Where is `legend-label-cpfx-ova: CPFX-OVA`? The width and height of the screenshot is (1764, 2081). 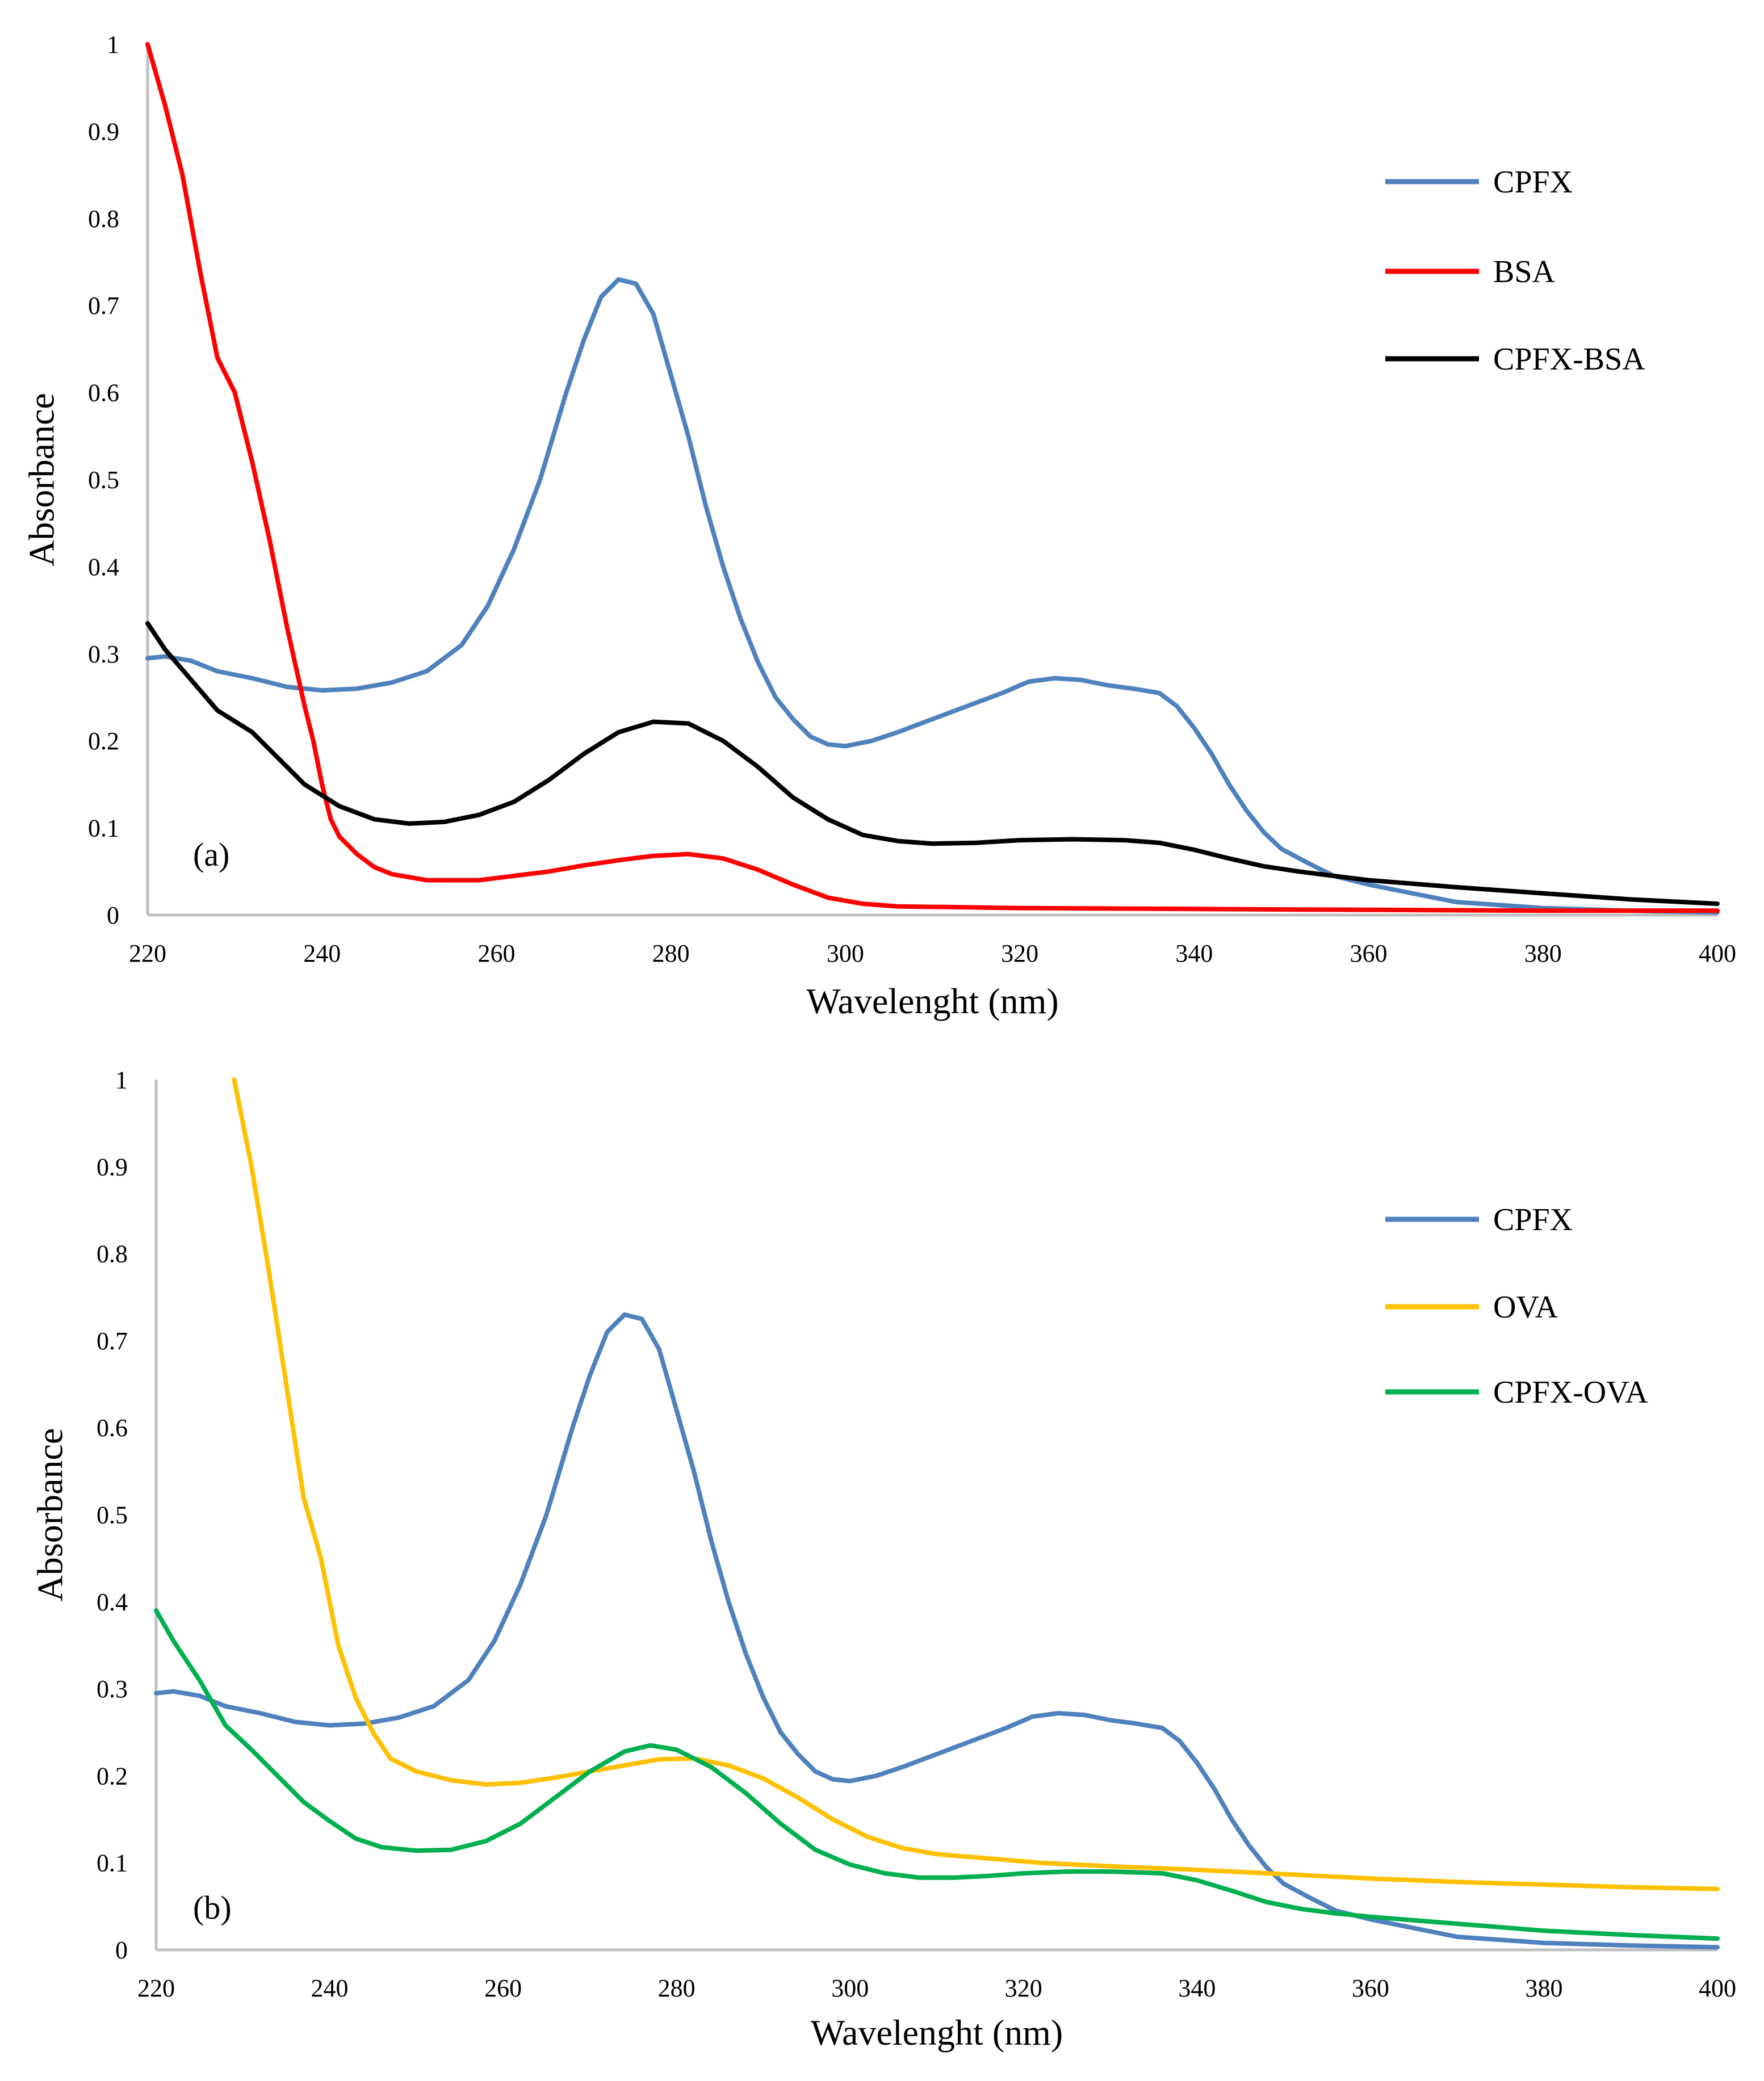
legend-label-cpfx-ova: CPFX-OVA is located at coordinates (1570, 1392).